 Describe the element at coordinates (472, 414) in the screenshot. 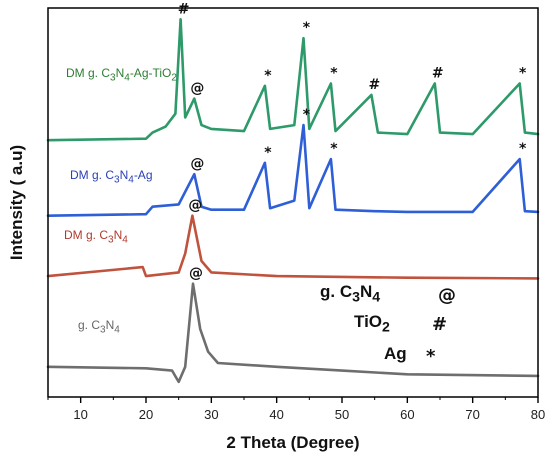

I see `x-tick-label-70: 70` at that location.